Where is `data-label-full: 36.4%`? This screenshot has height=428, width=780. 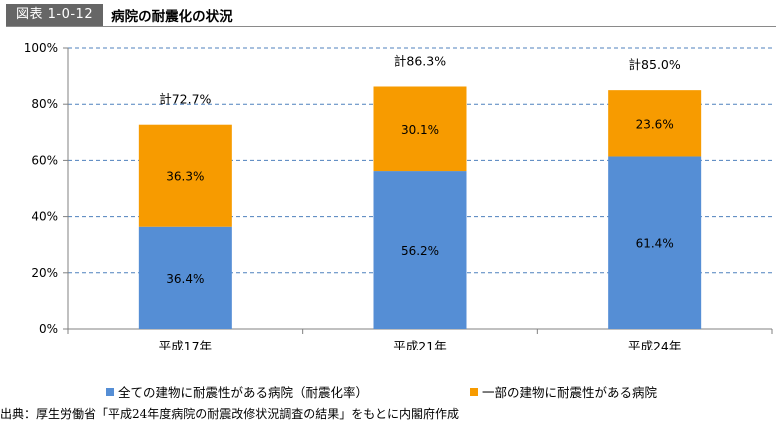 data-label-full: 36.4% is located at coordinates (185, 279).